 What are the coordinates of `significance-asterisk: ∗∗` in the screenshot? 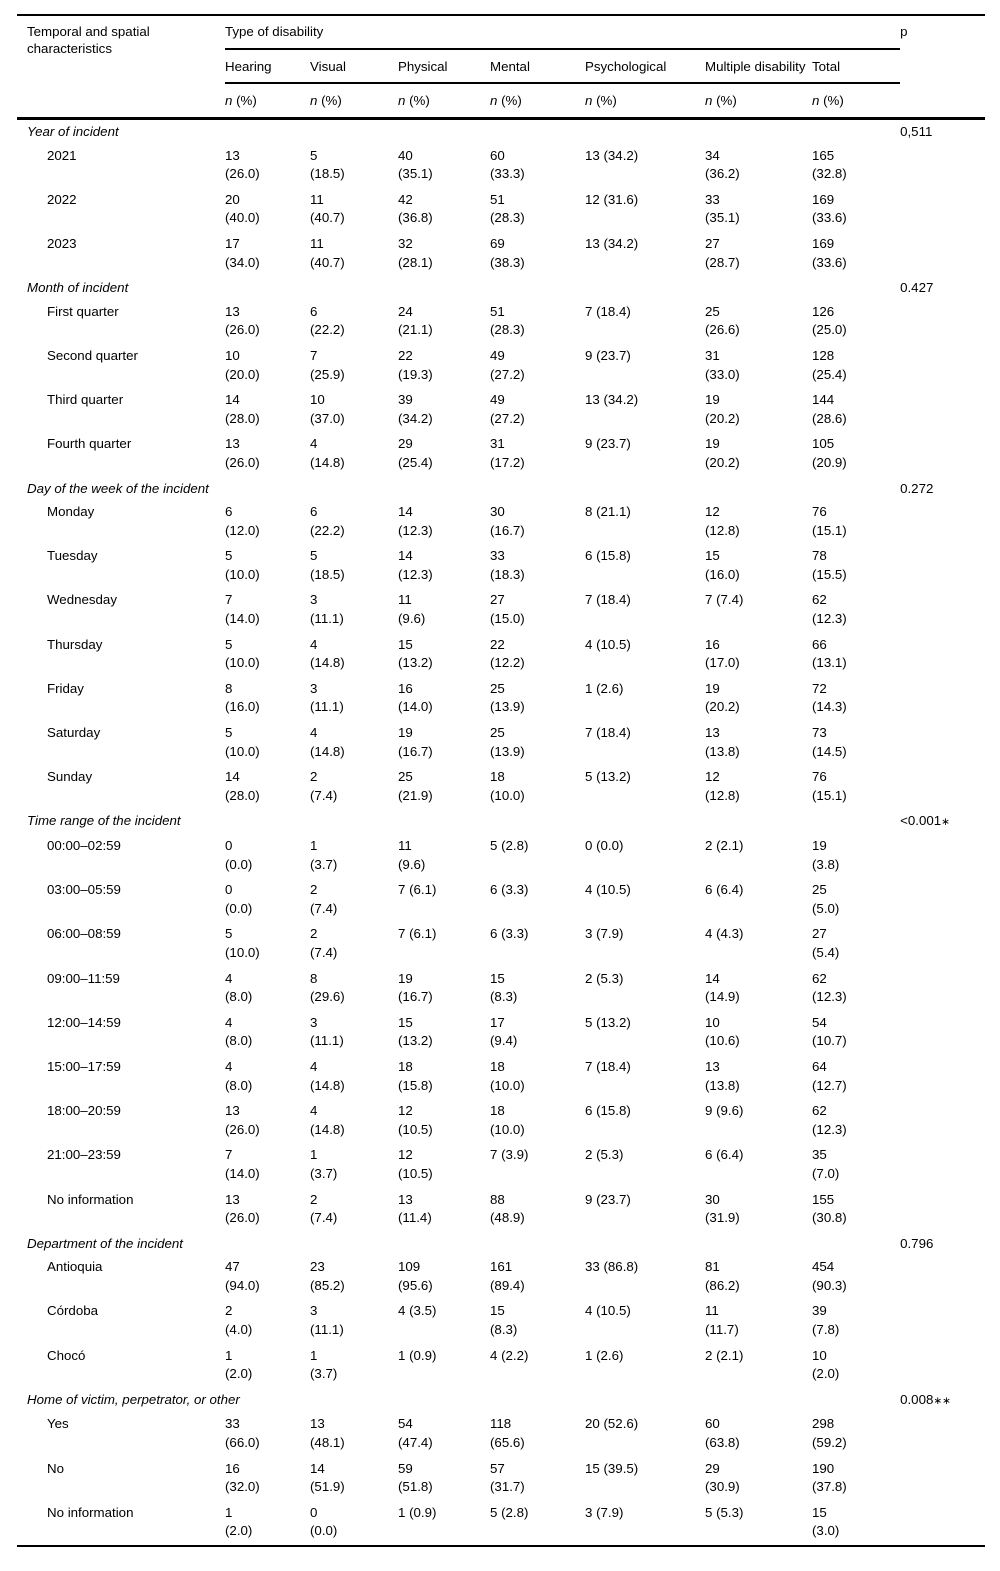 It's located at (942, 1400).